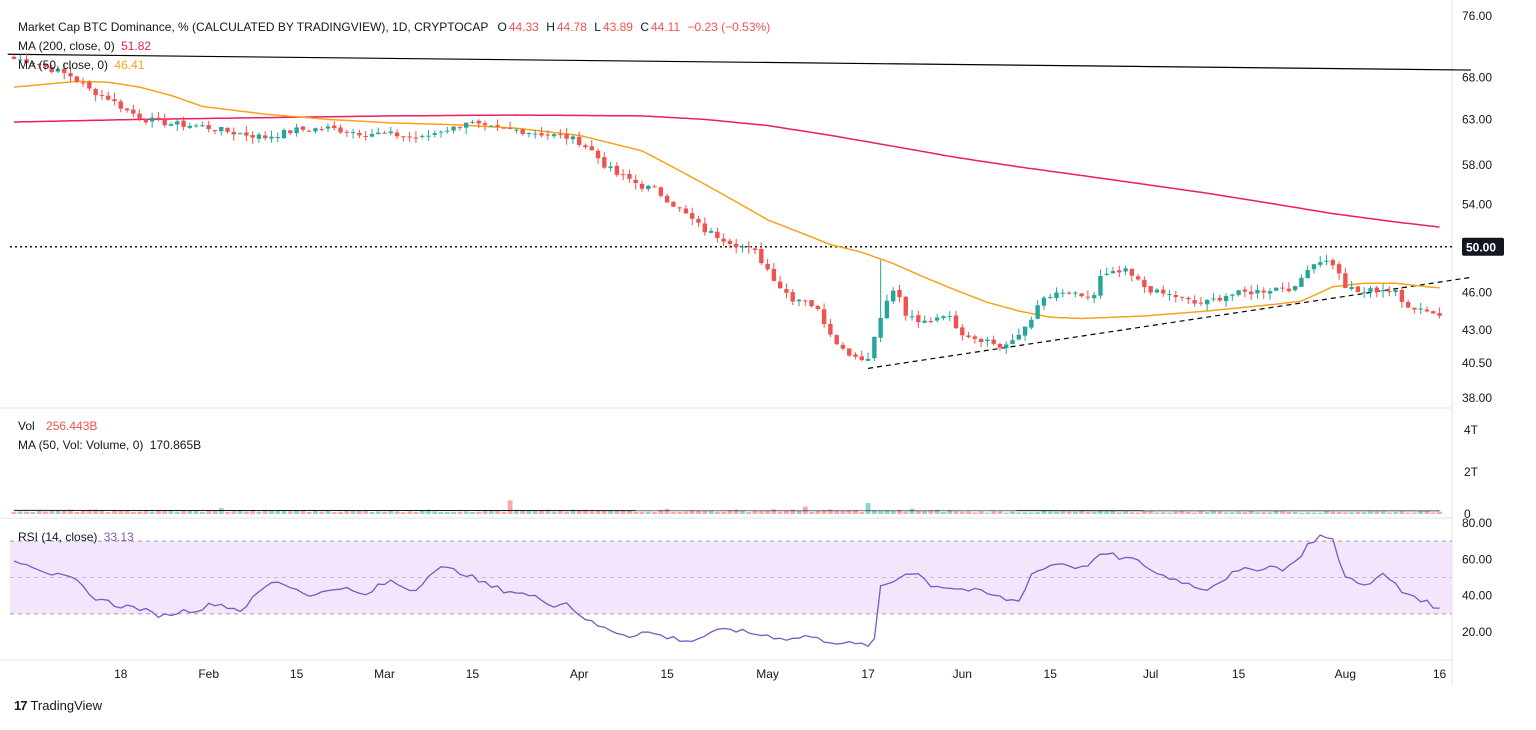 Image resolution: width=1536 pixels, height=730 pixels. Describe the element at coordinates (727, 507) in the screenshot. I see `volume-pane` at that location.